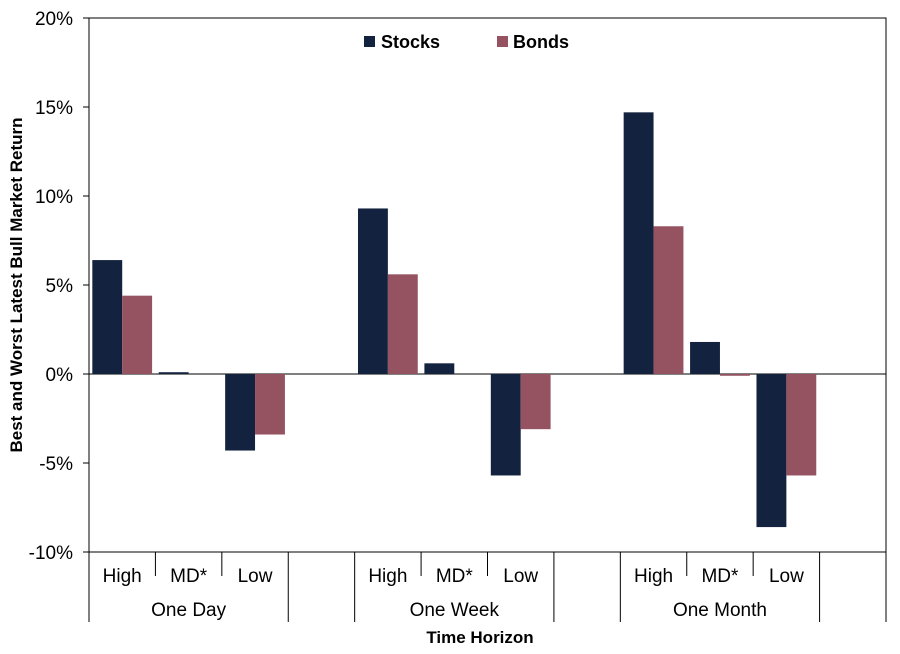 This screenshot has width=900, height=654. What do you see at coordinates (54, 19) in the screenshot?
I see `y-tick-label: 20%` at bounding box center [54, 19].